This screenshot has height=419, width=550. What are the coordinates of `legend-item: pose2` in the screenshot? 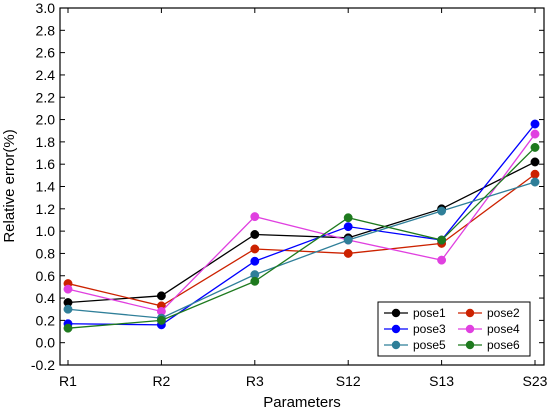 It's located at (489, 313).